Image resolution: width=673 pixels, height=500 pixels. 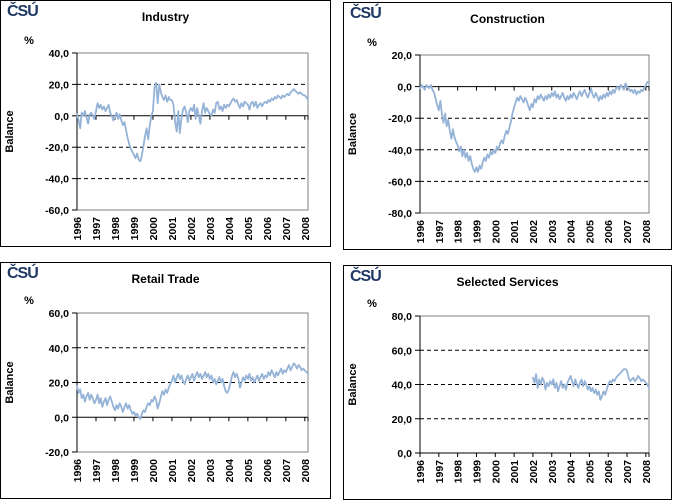 What do you see at coordinates (402, 317) in the screenshot?
I see `y-tick-label: 80,0` at bounding box center [402, 317].